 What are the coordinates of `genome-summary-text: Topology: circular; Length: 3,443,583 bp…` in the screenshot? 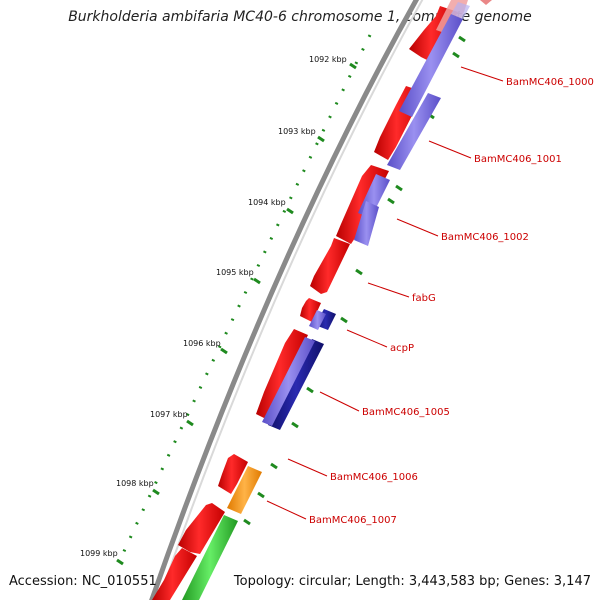 It's located at (412, 581).